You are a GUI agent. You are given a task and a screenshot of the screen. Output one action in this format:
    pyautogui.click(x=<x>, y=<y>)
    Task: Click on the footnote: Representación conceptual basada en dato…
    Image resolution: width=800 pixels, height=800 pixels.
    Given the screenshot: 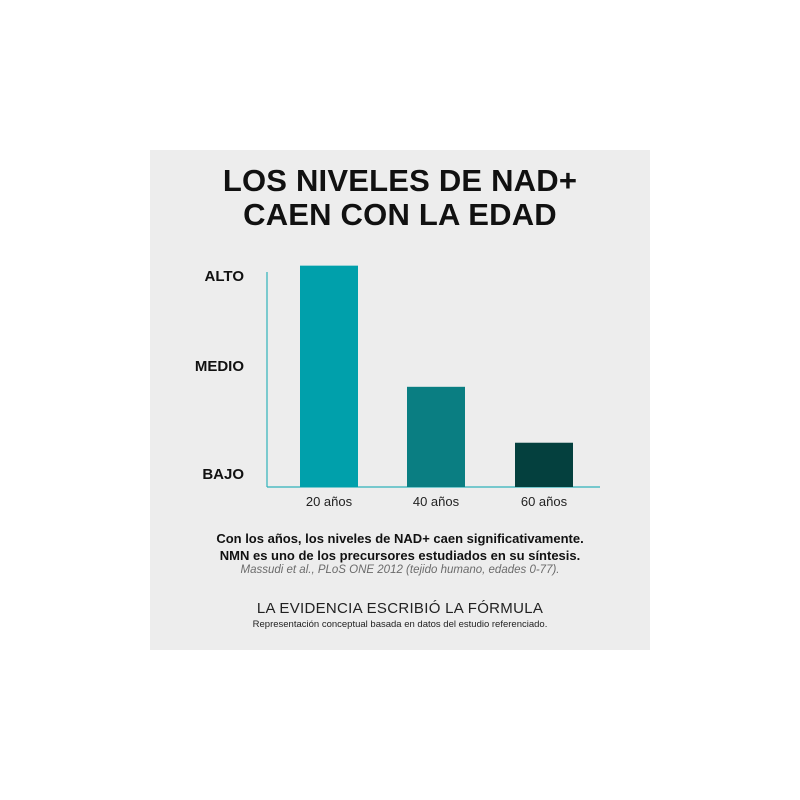 What is the action you would take?
    pyautogui.click(x=400, y=624)
    